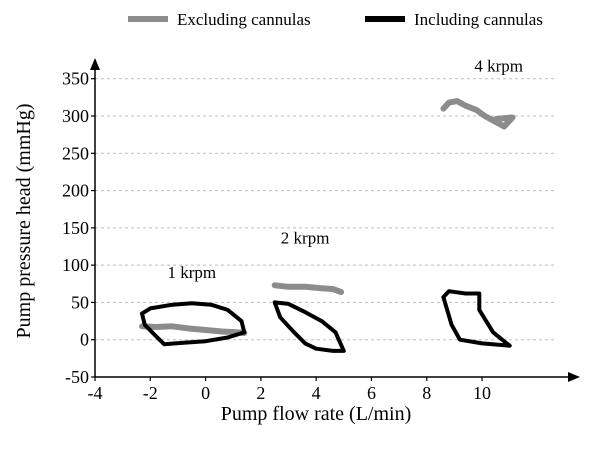 The height and width of the screenshot is (452, 600). I want to click on y-tick-label: 300, so click(75, 116).